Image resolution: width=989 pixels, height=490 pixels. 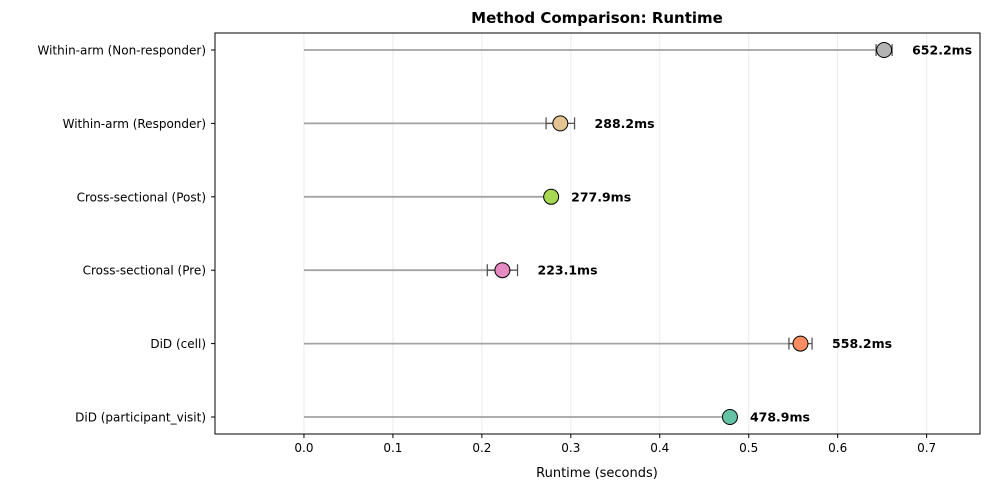 I want to click on x-tick-label: 0.5, so click(x=748, y=448).